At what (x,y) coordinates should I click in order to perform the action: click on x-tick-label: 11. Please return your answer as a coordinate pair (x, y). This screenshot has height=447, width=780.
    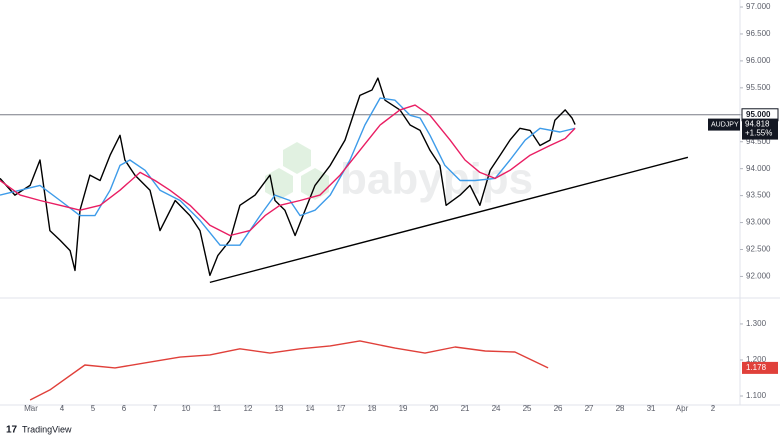
    Looking at the image, I should click on (217, 408).